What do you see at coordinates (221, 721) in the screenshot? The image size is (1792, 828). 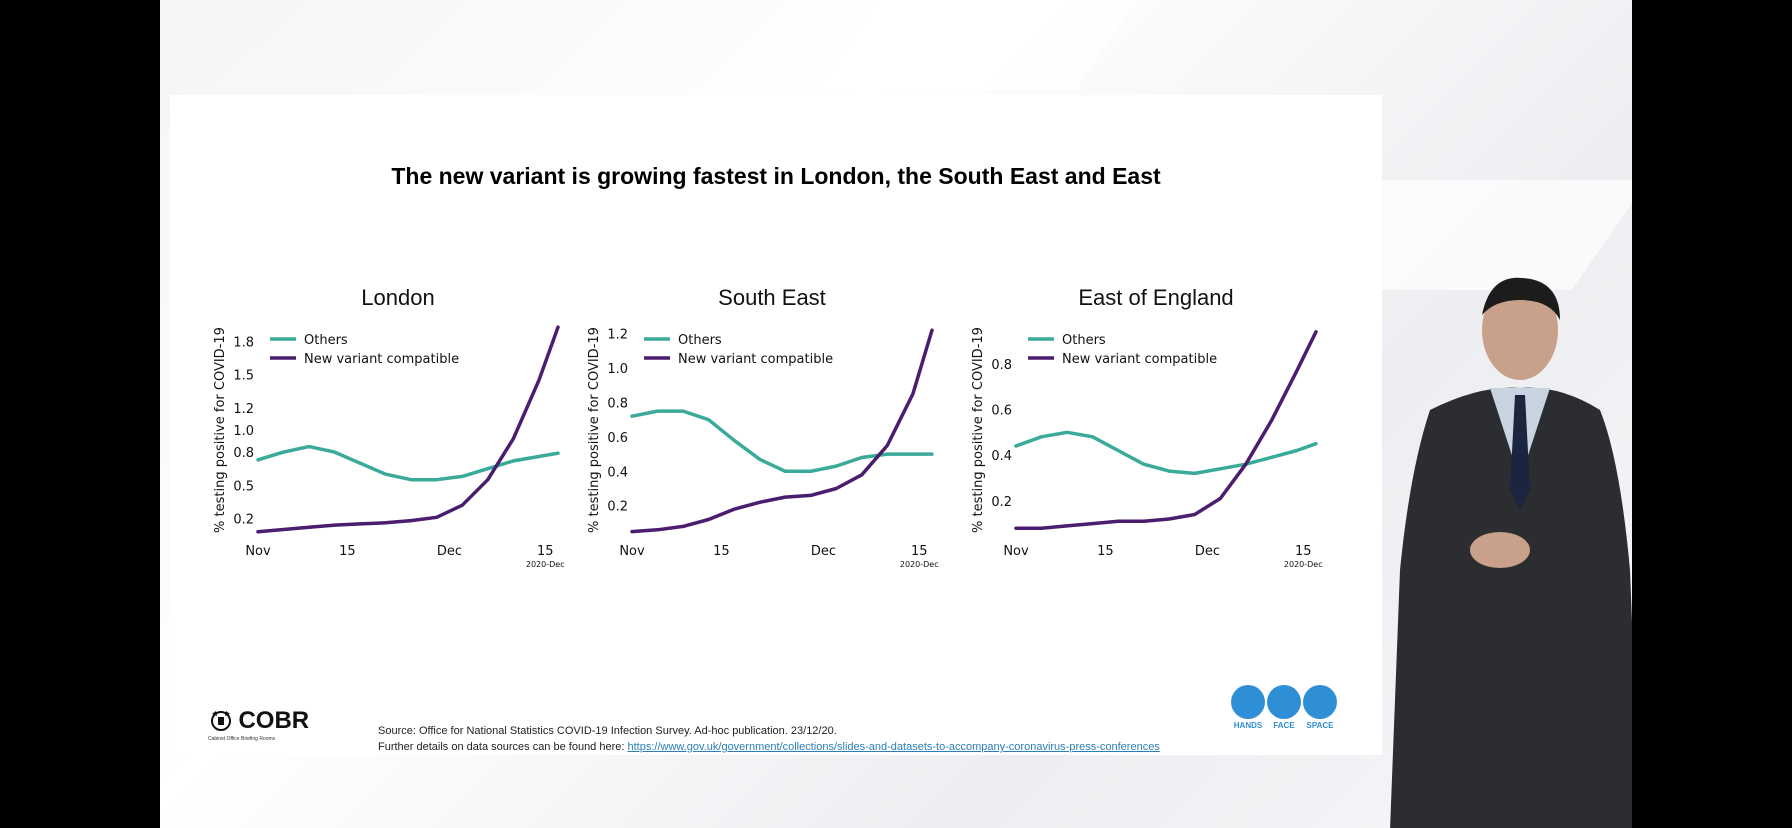 I see `royal-crest-icon` at bounding box center [221, 721].